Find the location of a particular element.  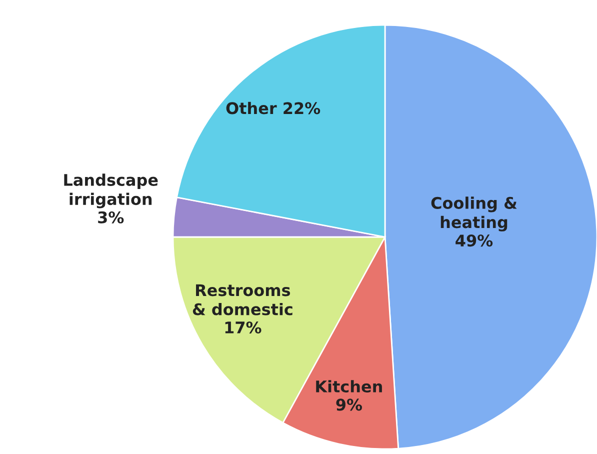

slice-label: Restrooms & domestic is located at coordinates (242, 300).